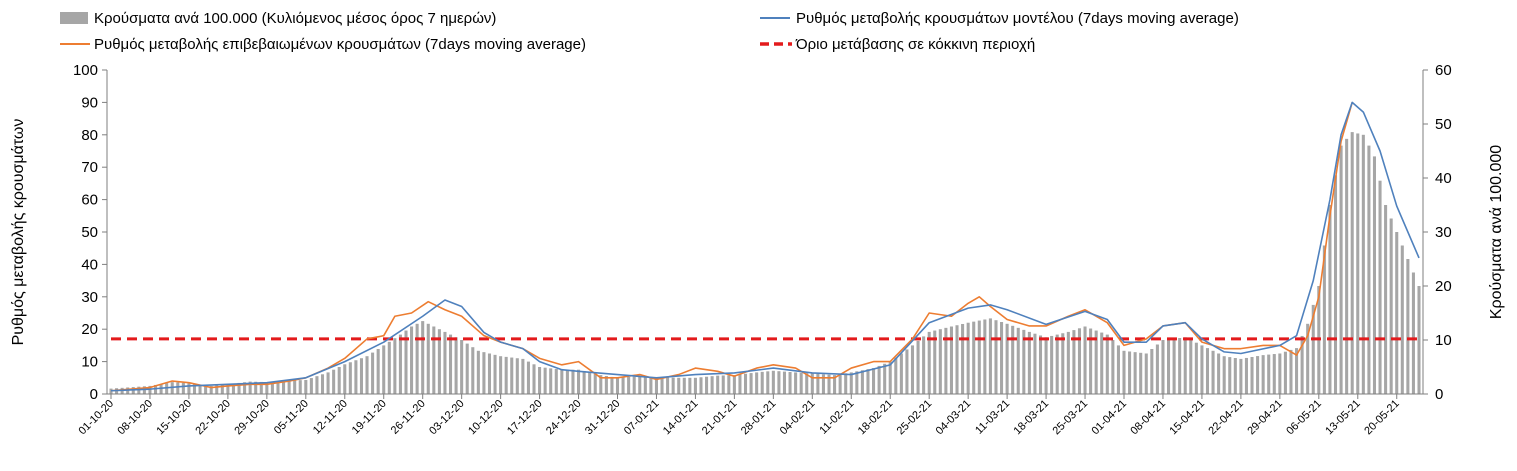  I want to click on y-tick-label-left: 70, so click(89, 167).